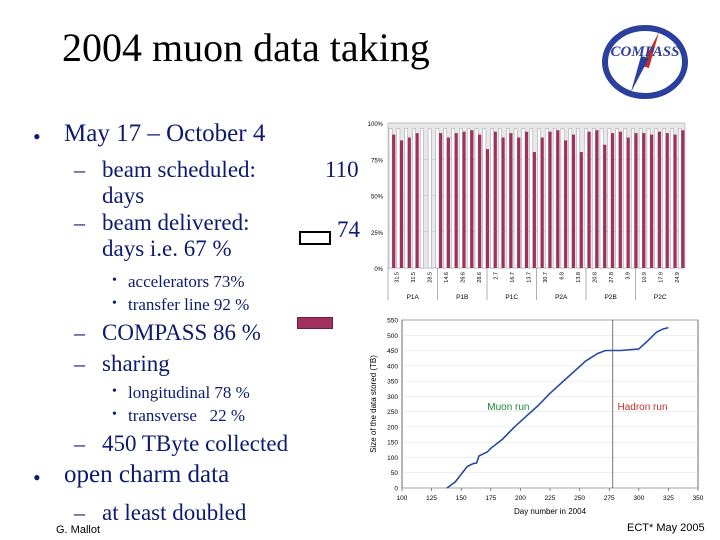 This screenshot has width=720, height=540. Describe the element at coordinates (562, 276) in the screenshot. I see `bar-week-label: 6.8` at that location.